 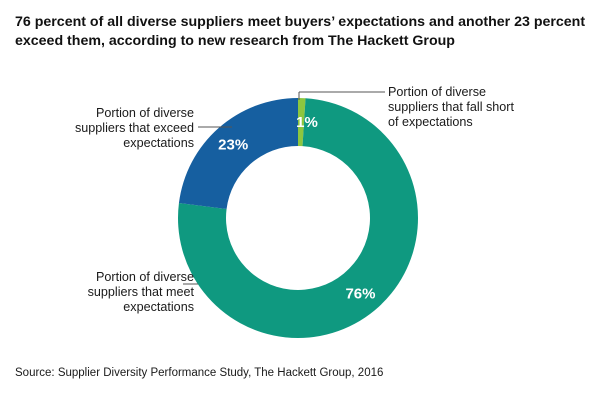 I want to click on callout-exceed-line: Portion of diverse, so click(x=144, y=113).